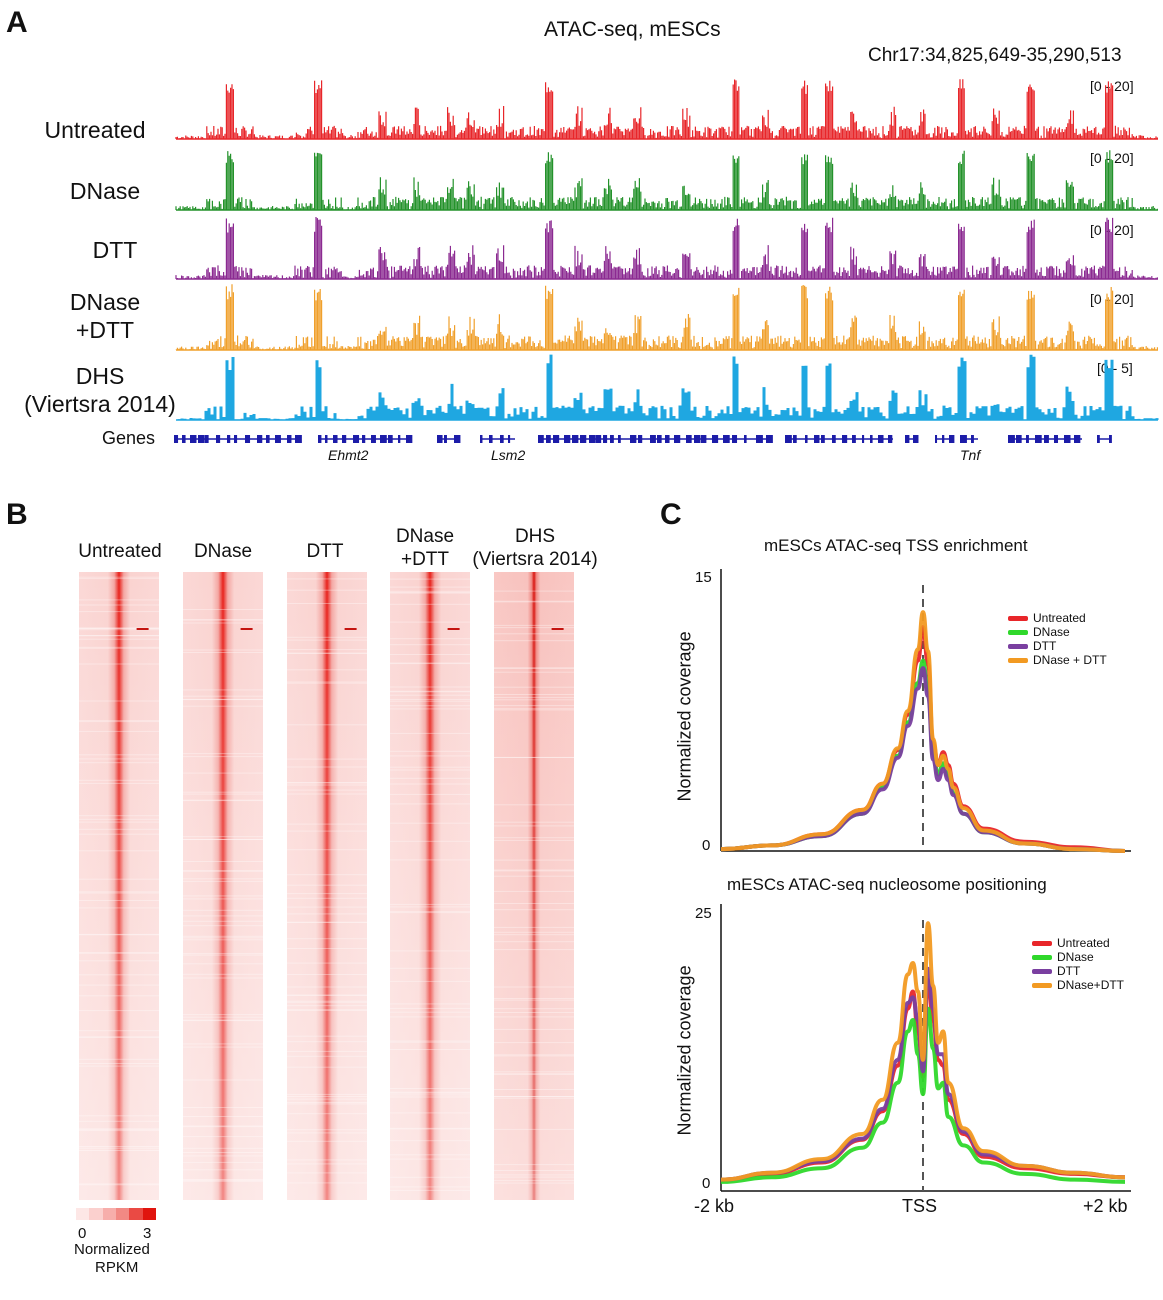 This screenshot has height=1300, width=1163. Describe the element at coordinates (105, 316) in the screenshot. I see `track-label-dnase-dtt: DNase +DTT` at that location.